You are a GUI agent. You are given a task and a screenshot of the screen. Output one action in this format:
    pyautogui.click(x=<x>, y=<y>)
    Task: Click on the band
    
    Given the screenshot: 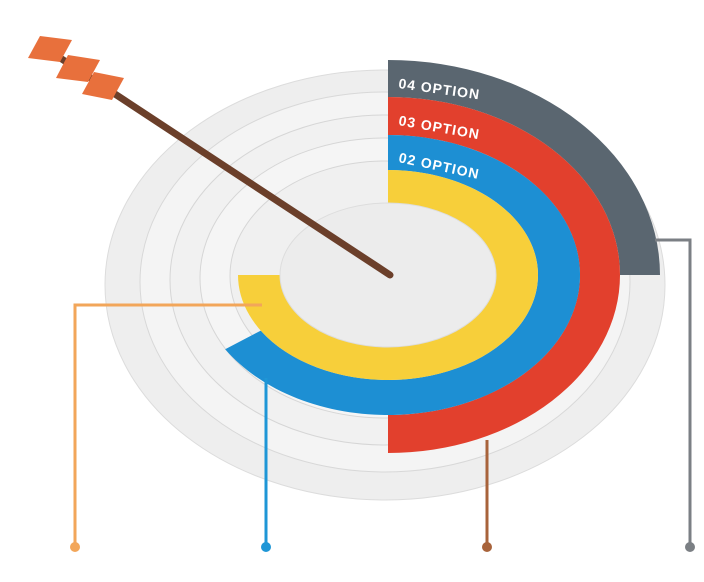 What is the action you would take?
    pyautogui.click(x=524, y=167)
    